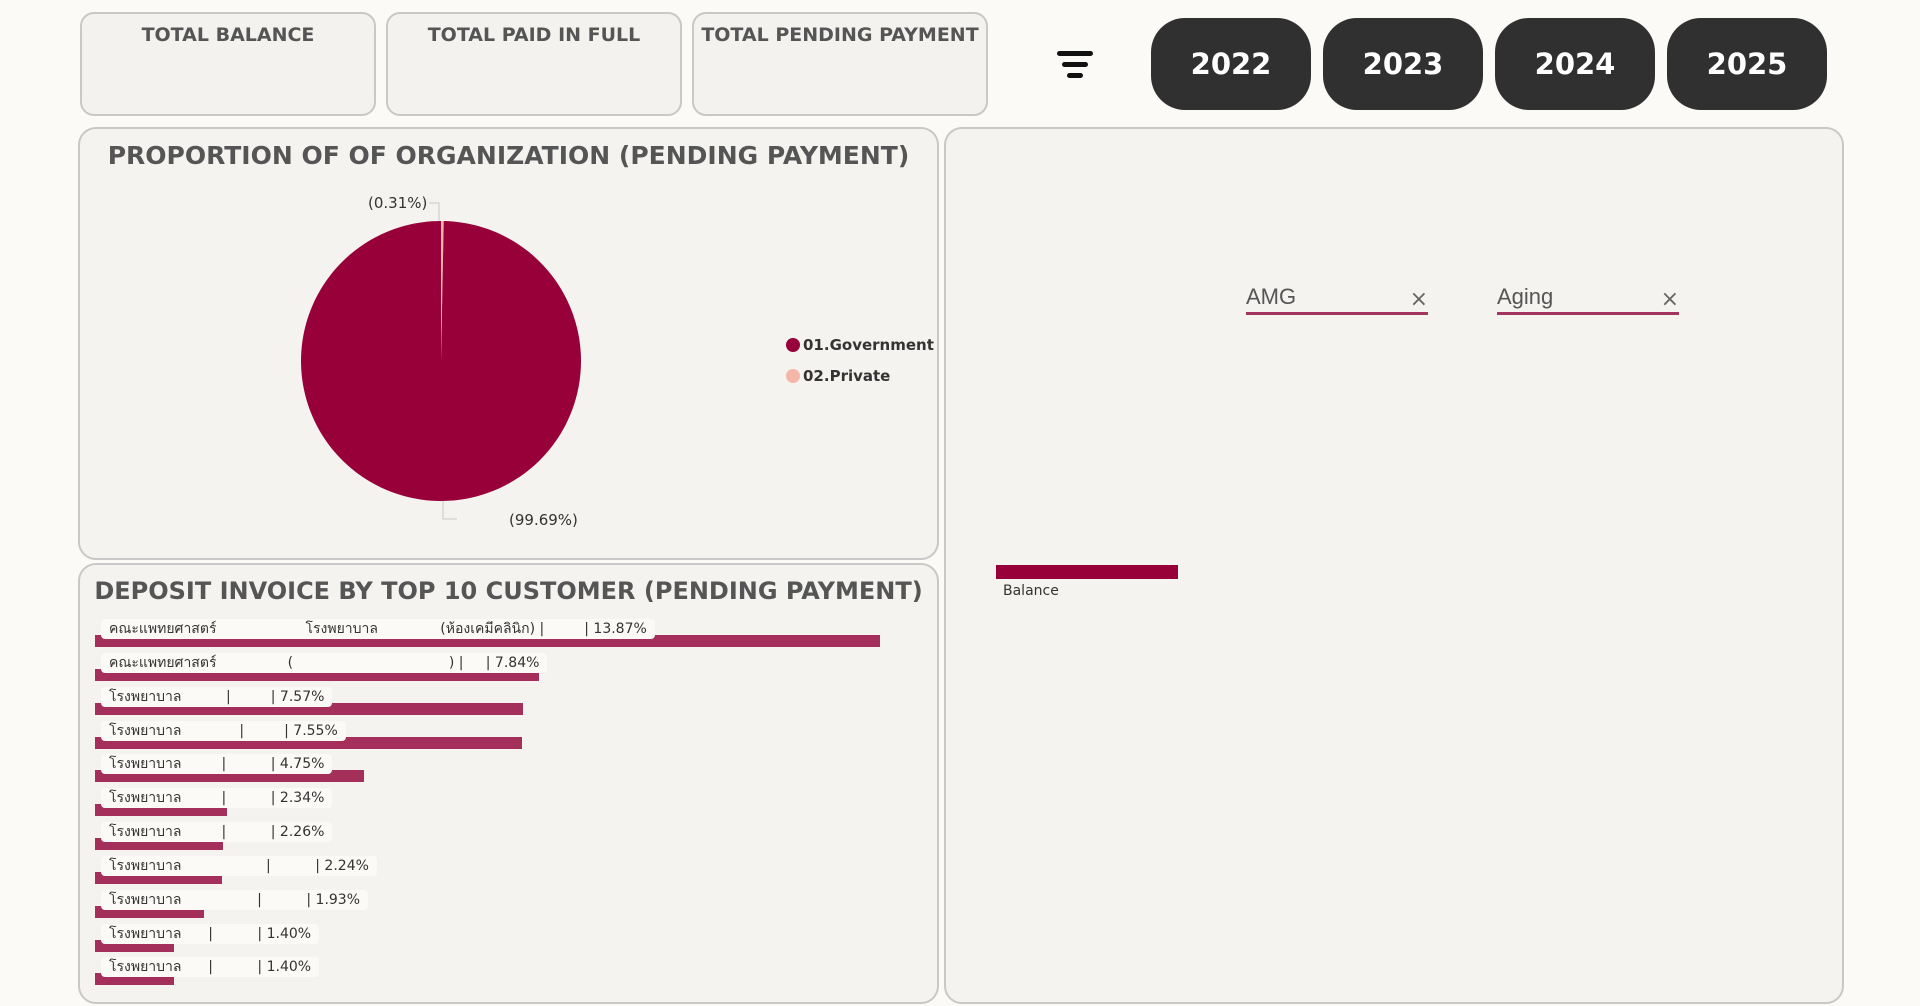  Describe the element at coordinates (495, 771) in the screenshot. I see `top10-bar-row: โรงพยาบาล | | 4.75%` at that location.